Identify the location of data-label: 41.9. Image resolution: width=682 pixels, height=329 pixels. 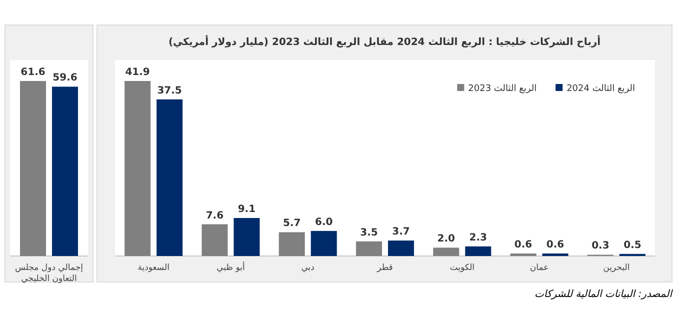
(137, 72).